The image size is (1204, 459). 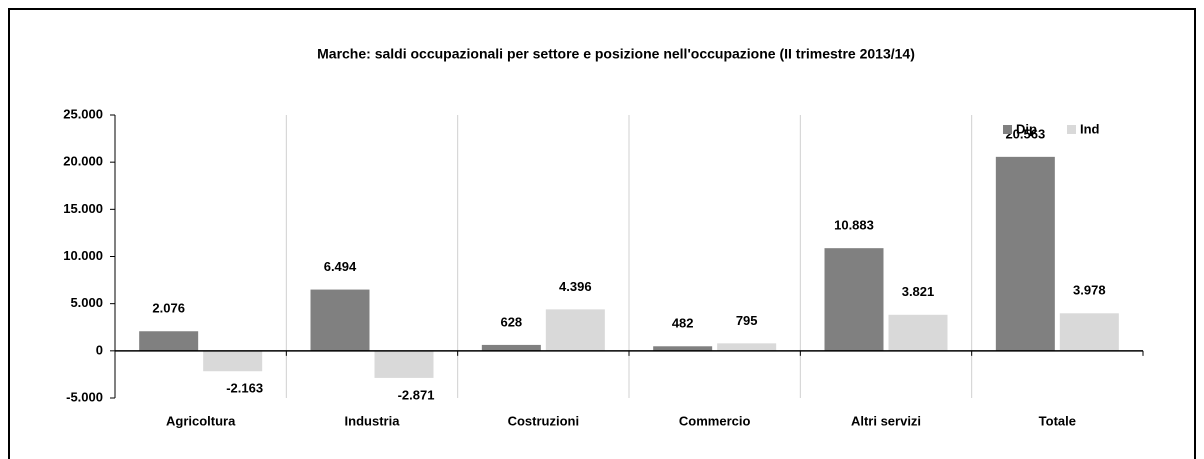 I want to click on x-tick-label: Industria, so click(x=373, y=420).